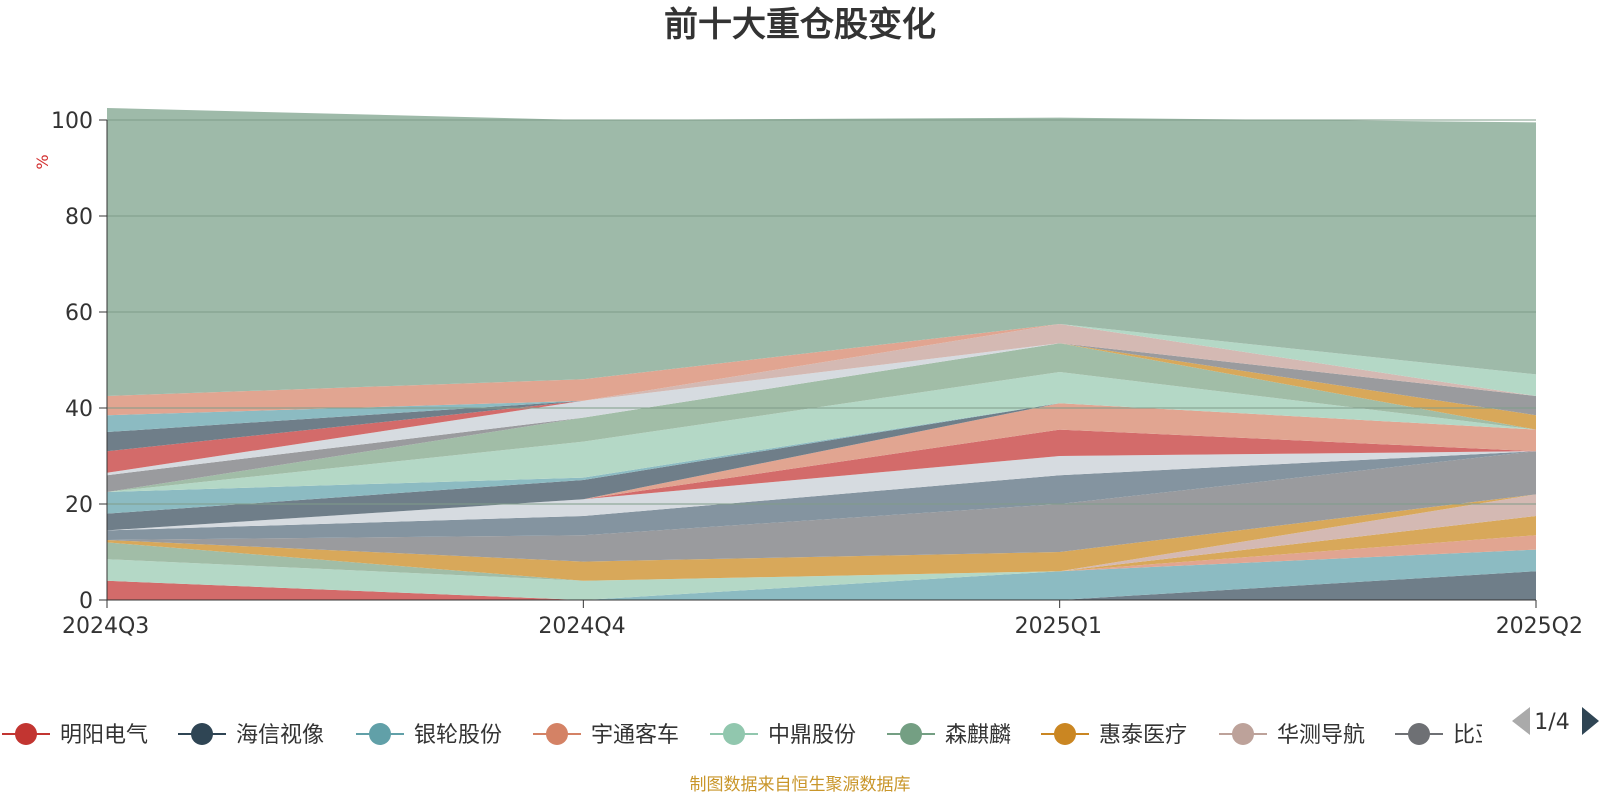  Describe the element at coordinates (42, 161) in the screenshot. I see `y-axis-unit: %` at that location.